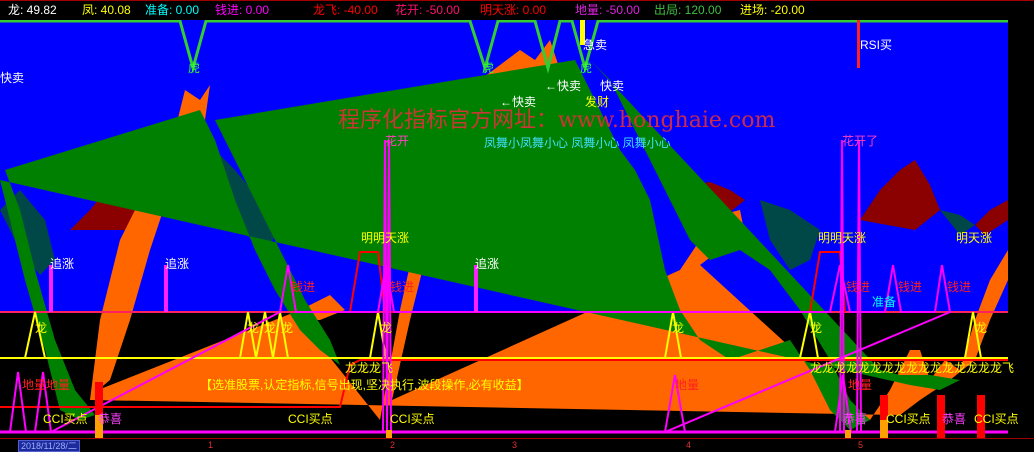 The height and width of the screenshot is (452, 1034). What do you see at coordinates (688, 10) in the screenshot?
I see `readout-chuju: 出局: 120.00` at bounding box center [688, 10].